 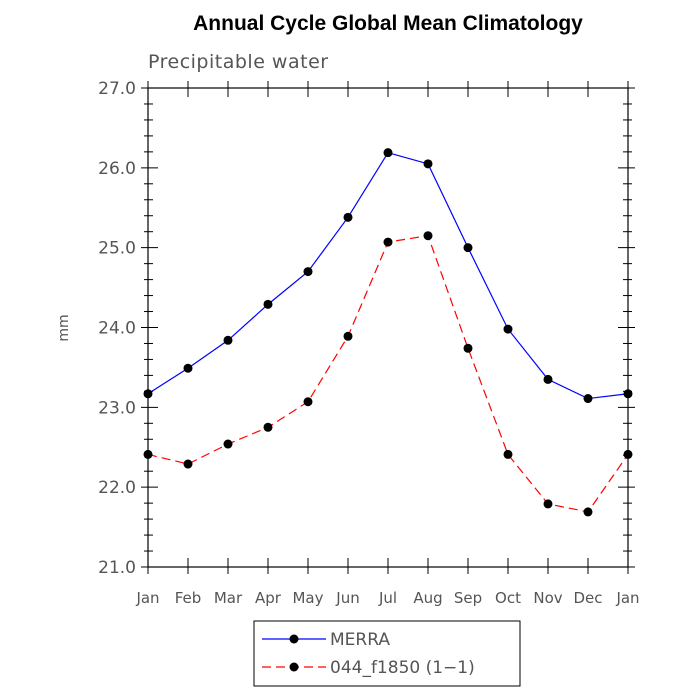 What do you see at coordinates (360, 640) in the screenshot?
I see `legend-label-merra: MERRA` at bounding box center [360, 640].